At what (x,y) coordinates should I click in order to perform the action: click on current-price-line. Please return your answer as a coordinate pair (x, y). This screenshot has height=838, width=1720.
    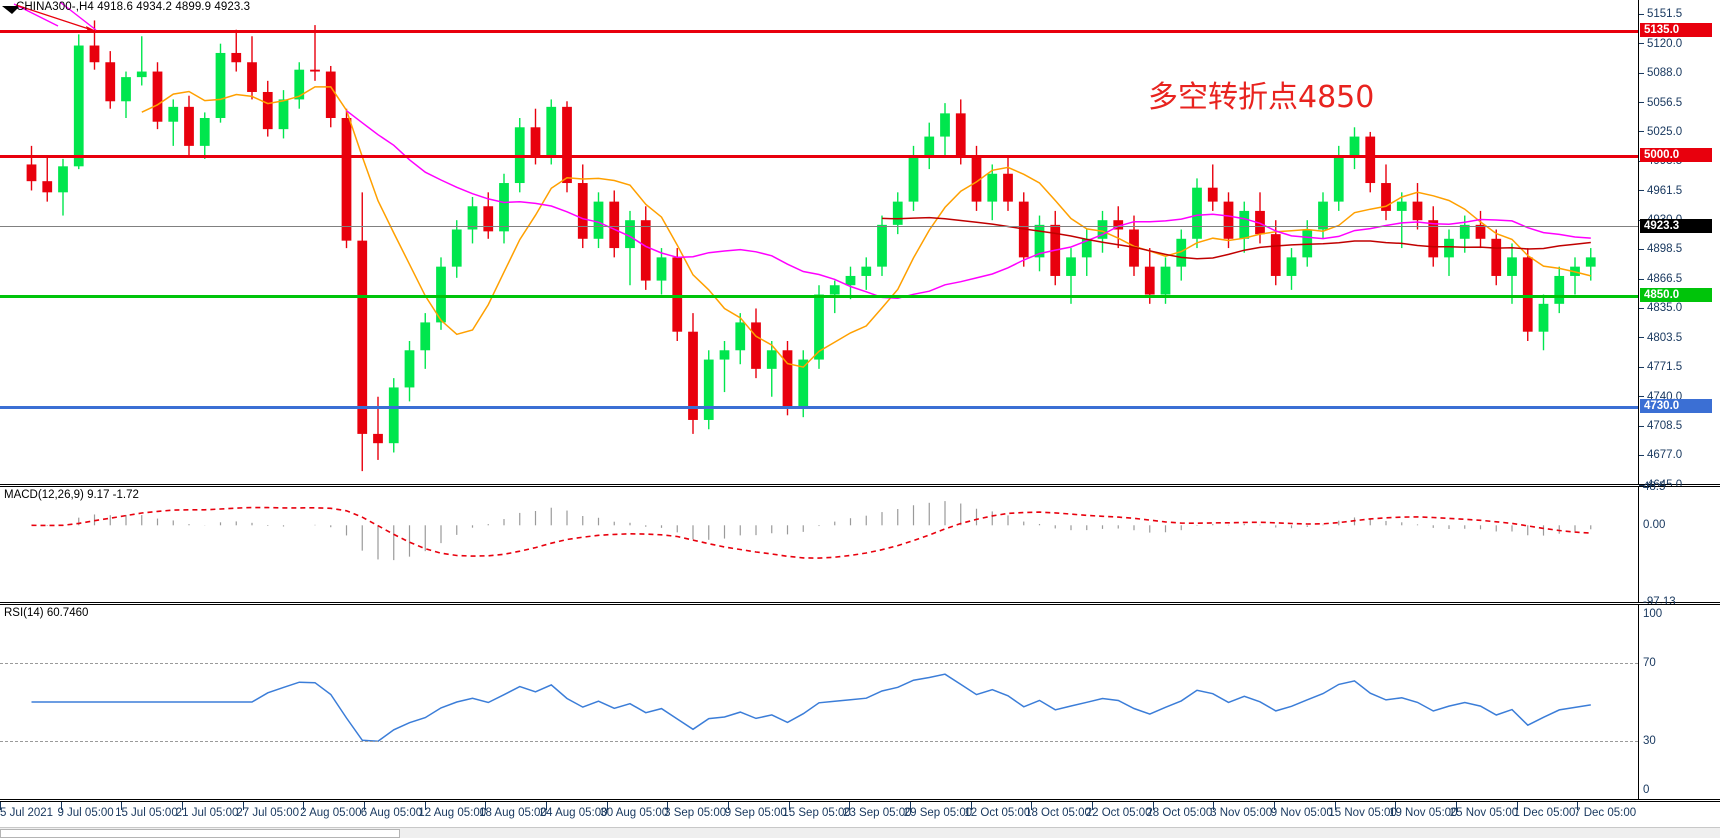
    Looking at the image, I should click on (819, 227).